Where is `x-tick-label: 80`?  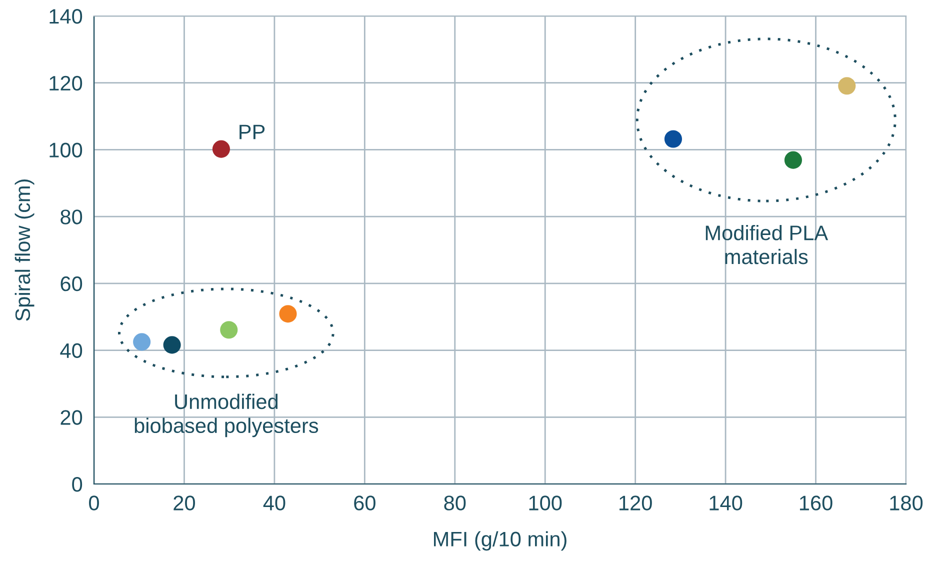 x-tick-label: 80 is located at coordinates (455, 503).